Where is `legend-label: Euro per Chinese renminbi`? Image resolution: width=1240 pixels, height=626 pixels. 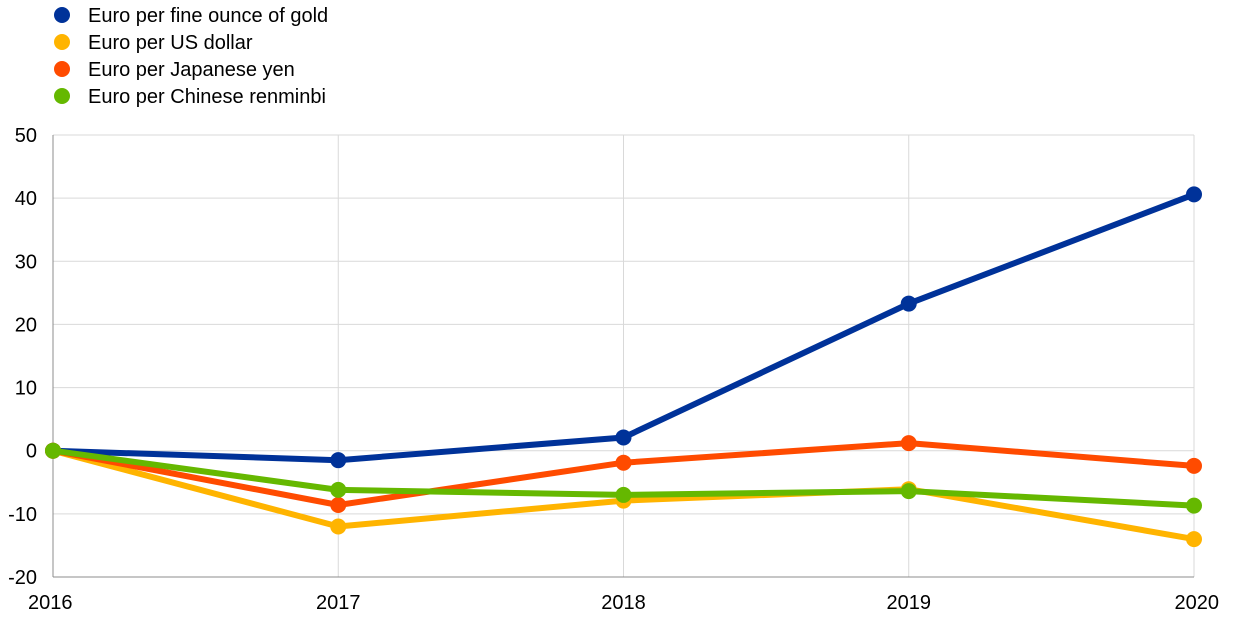
legend-label: Euro per Chinese renminbi is located at coordinates (207, 97).